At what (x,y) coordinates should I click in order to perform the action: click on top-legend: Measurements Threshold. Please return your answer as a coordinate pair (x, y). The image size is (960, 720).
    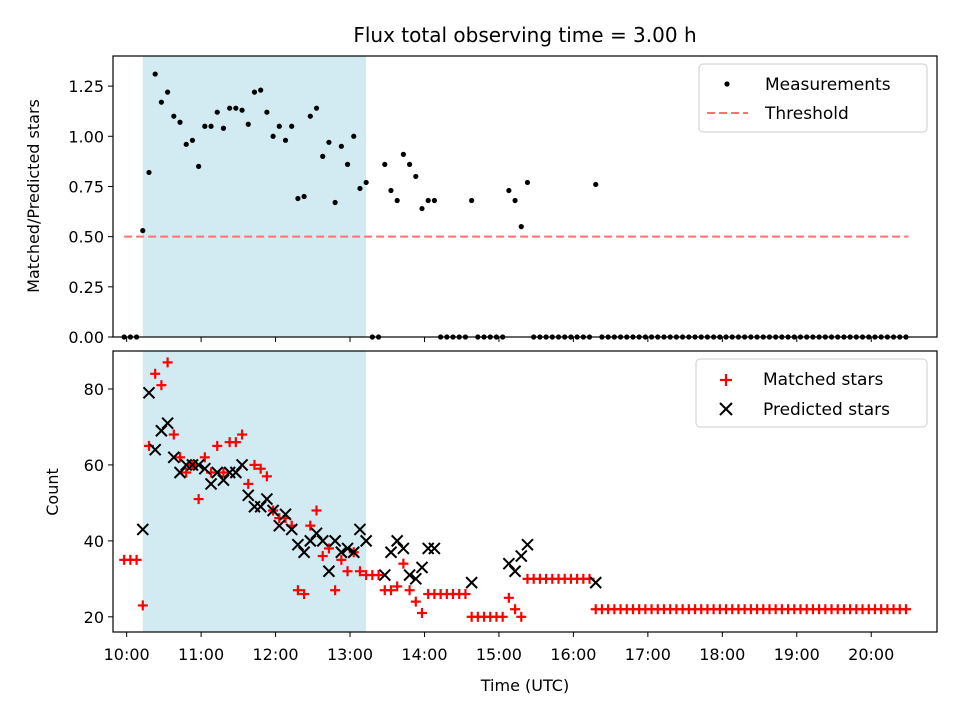
    Looking at the image, I should click on (813, 98).